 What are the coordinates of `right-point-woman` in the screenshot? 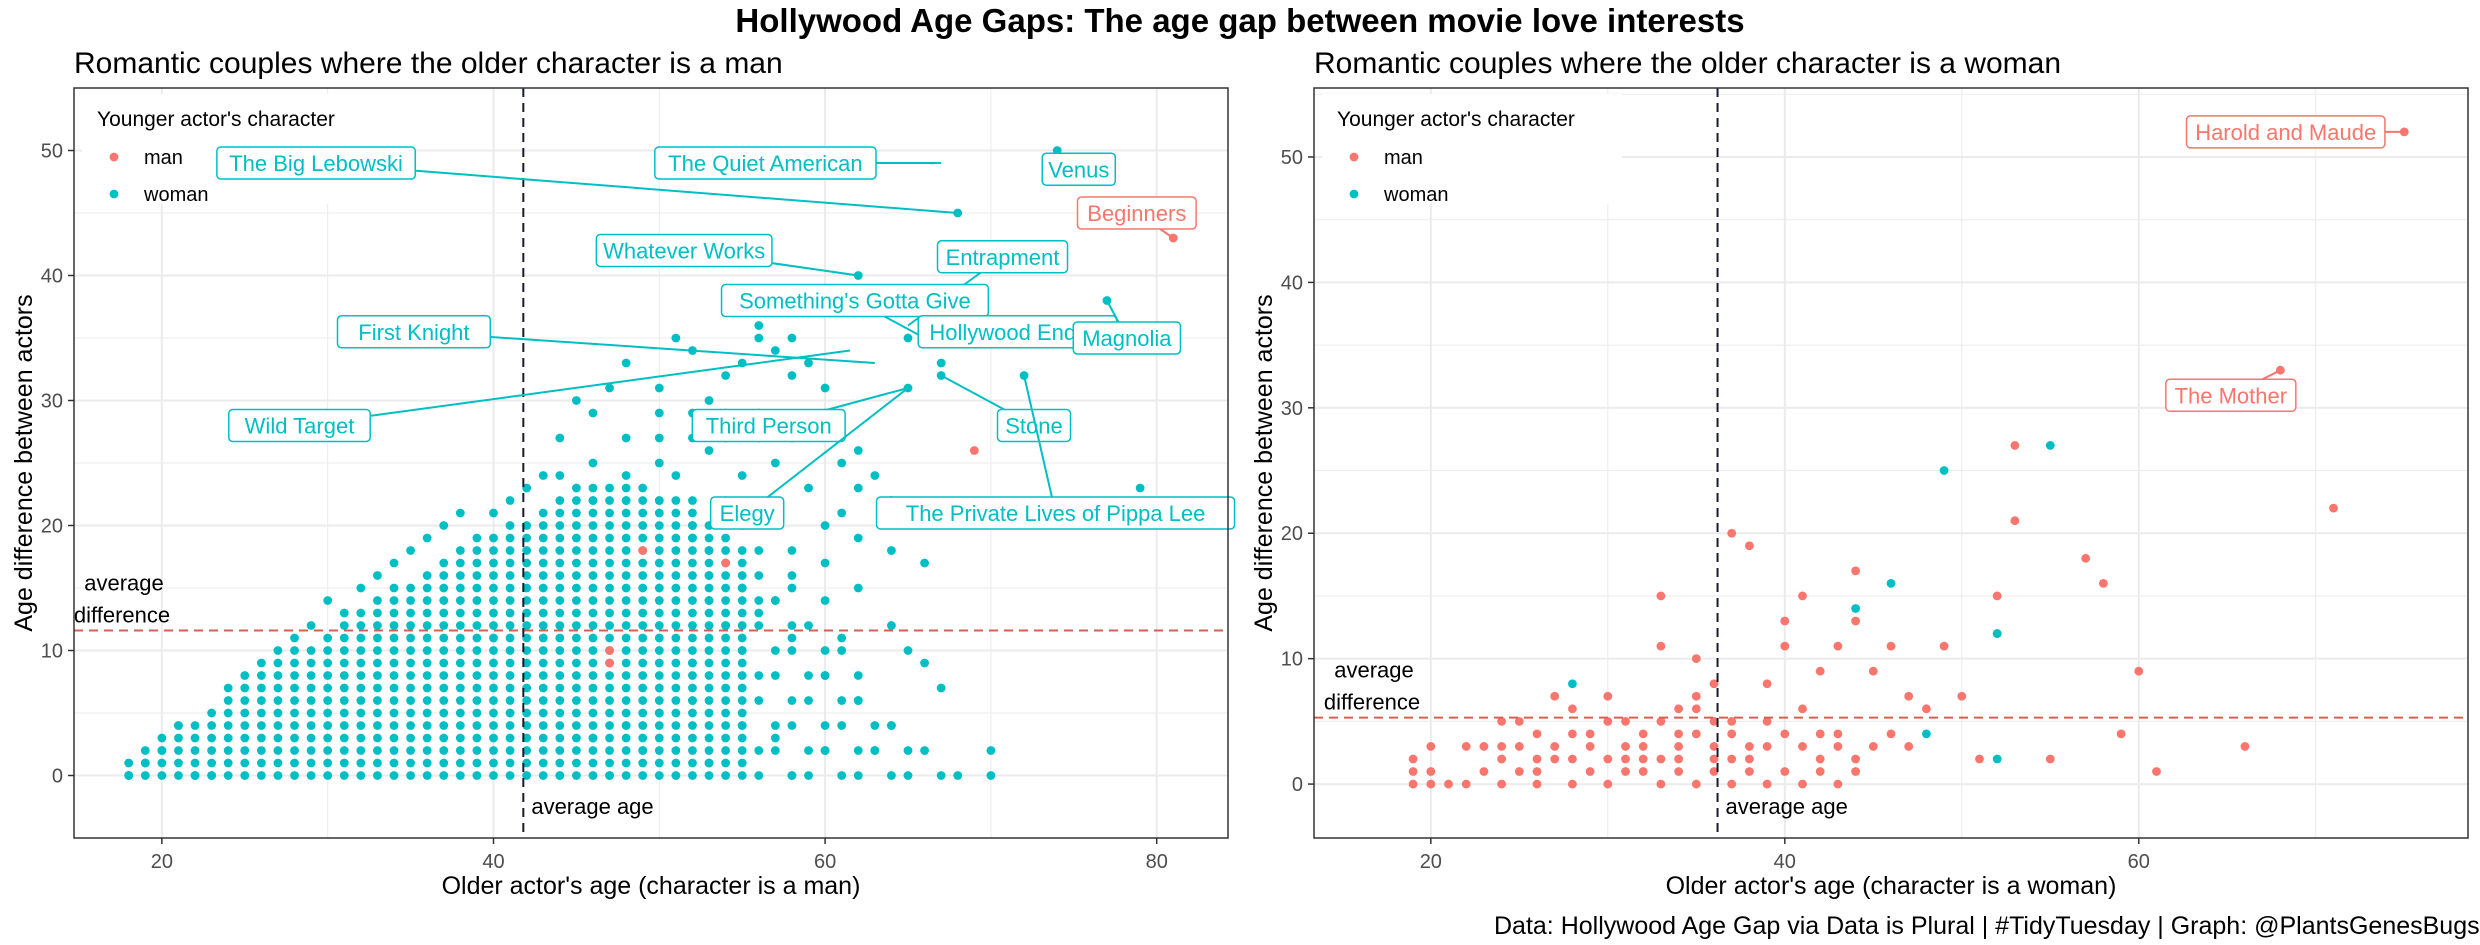 It's located at (1997, 633).